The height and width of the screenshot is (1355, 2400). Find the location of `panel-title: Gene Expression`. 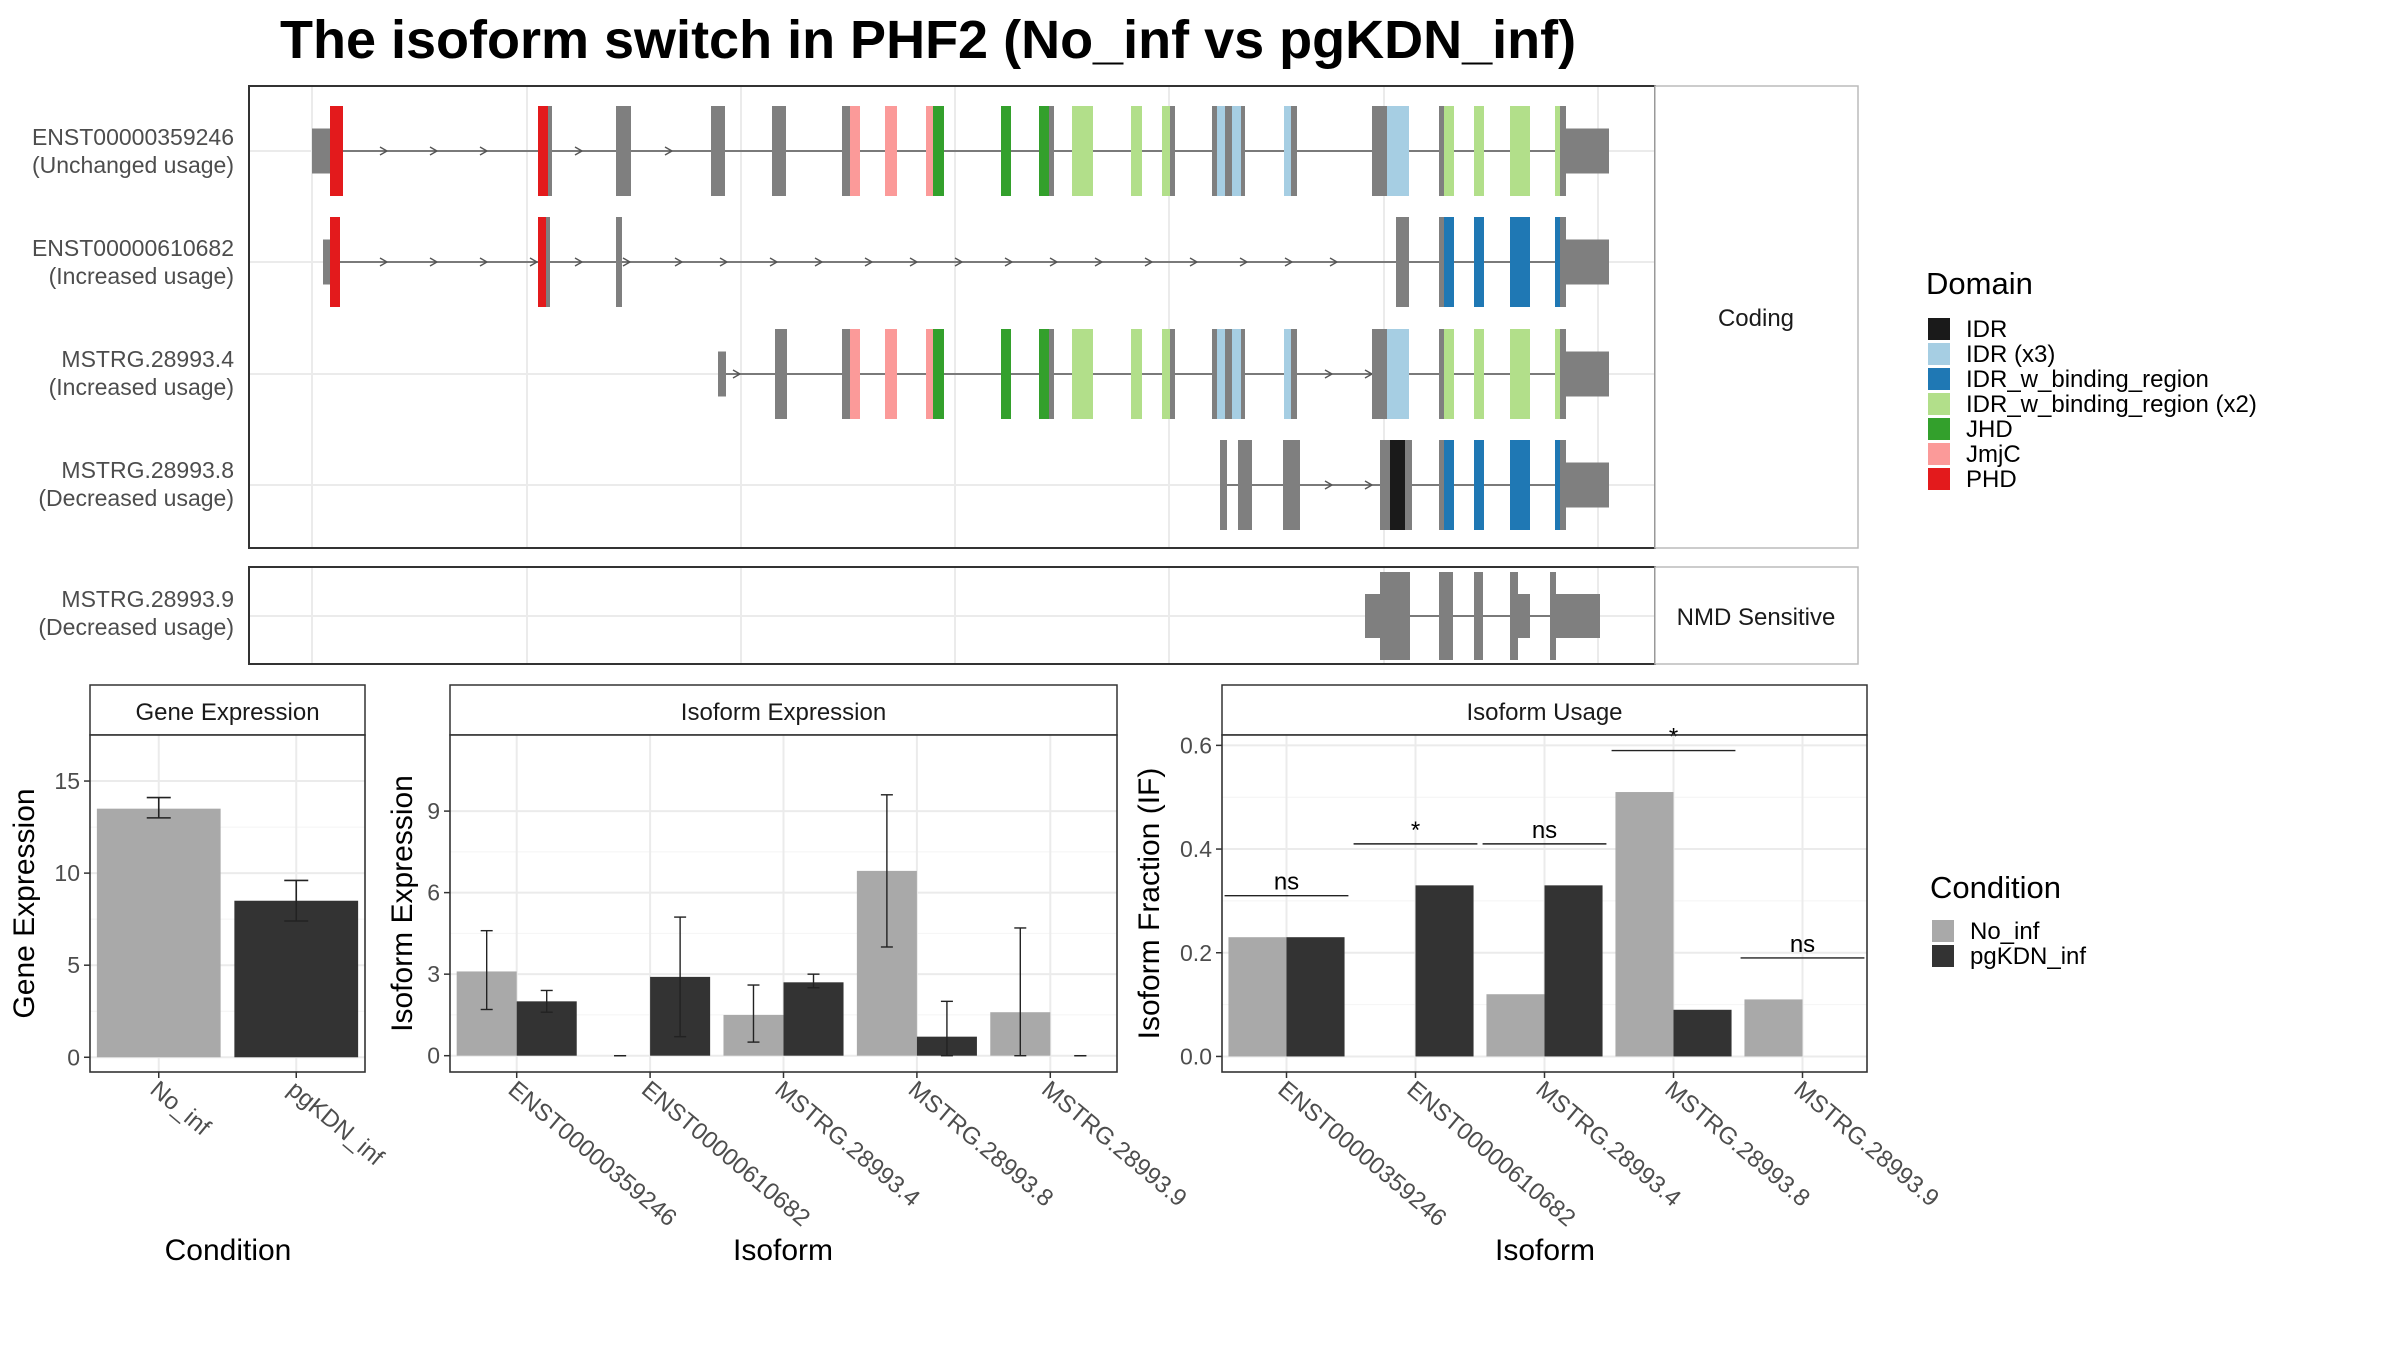

panel-title: Gene Expression is located at coordinates (227, 712).